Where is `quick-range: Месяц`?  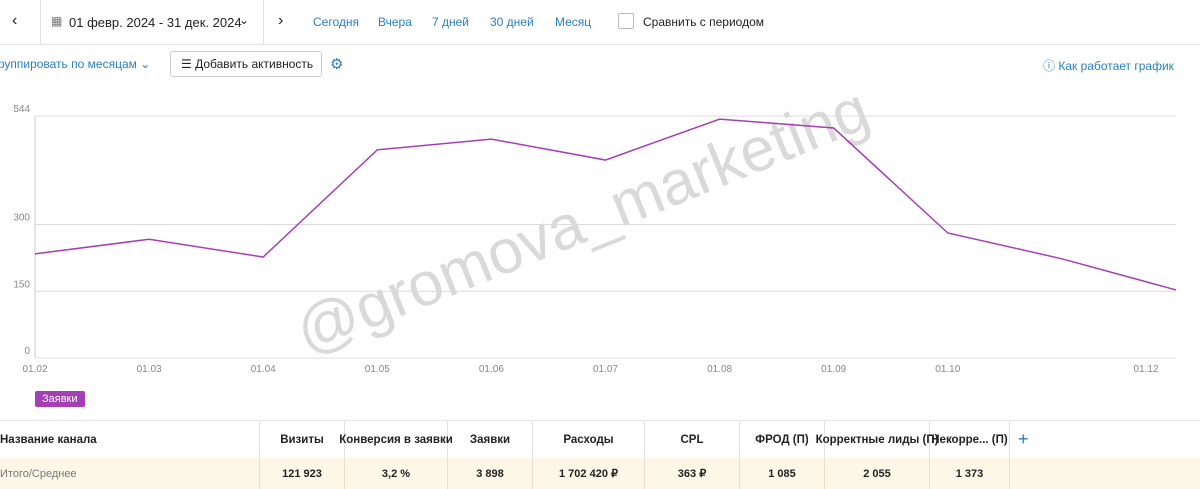
quick-range: Месяц is located at coordinates (573, 22).